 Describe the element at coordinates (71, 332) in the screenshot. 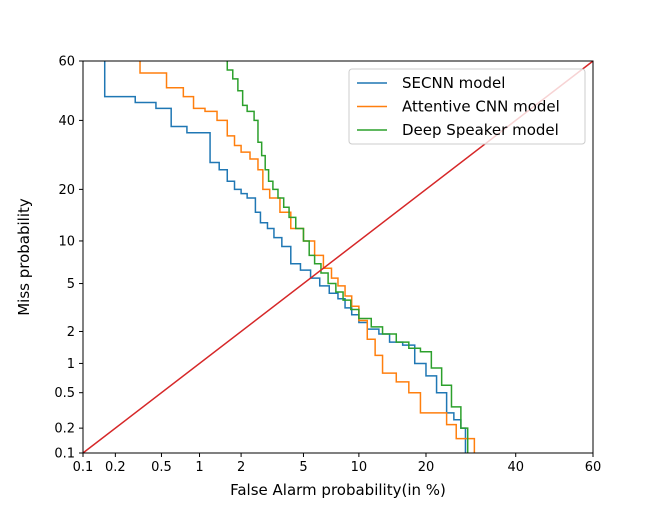

I see `y-tick-label: 2` at that location.